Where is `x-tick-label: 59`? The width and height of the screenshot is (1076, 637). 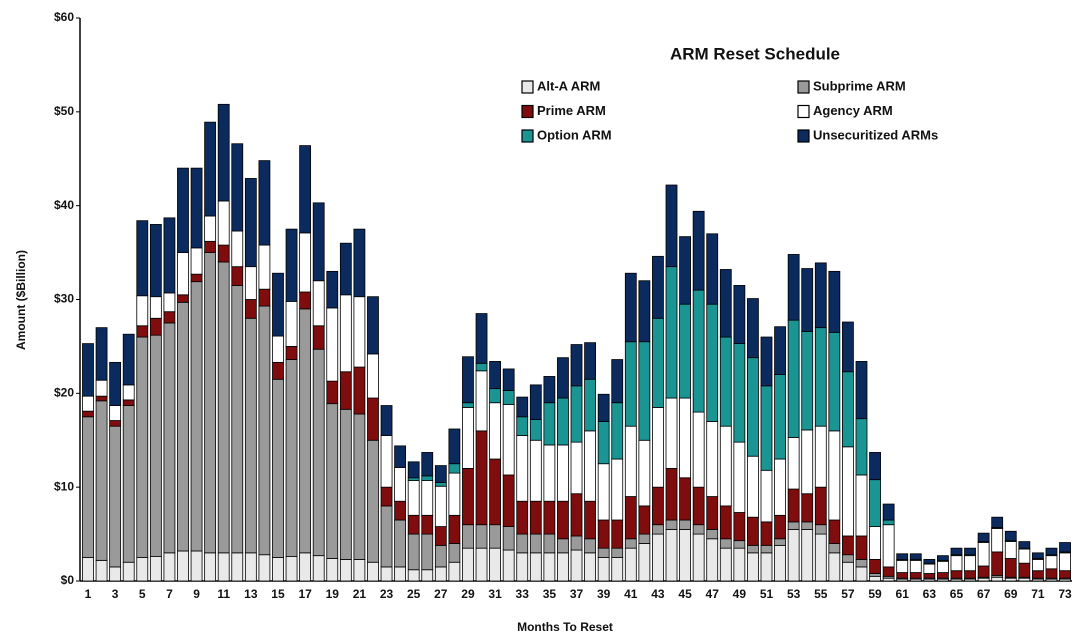
x-tick-label: 59 is located at coordinates (875, 594).